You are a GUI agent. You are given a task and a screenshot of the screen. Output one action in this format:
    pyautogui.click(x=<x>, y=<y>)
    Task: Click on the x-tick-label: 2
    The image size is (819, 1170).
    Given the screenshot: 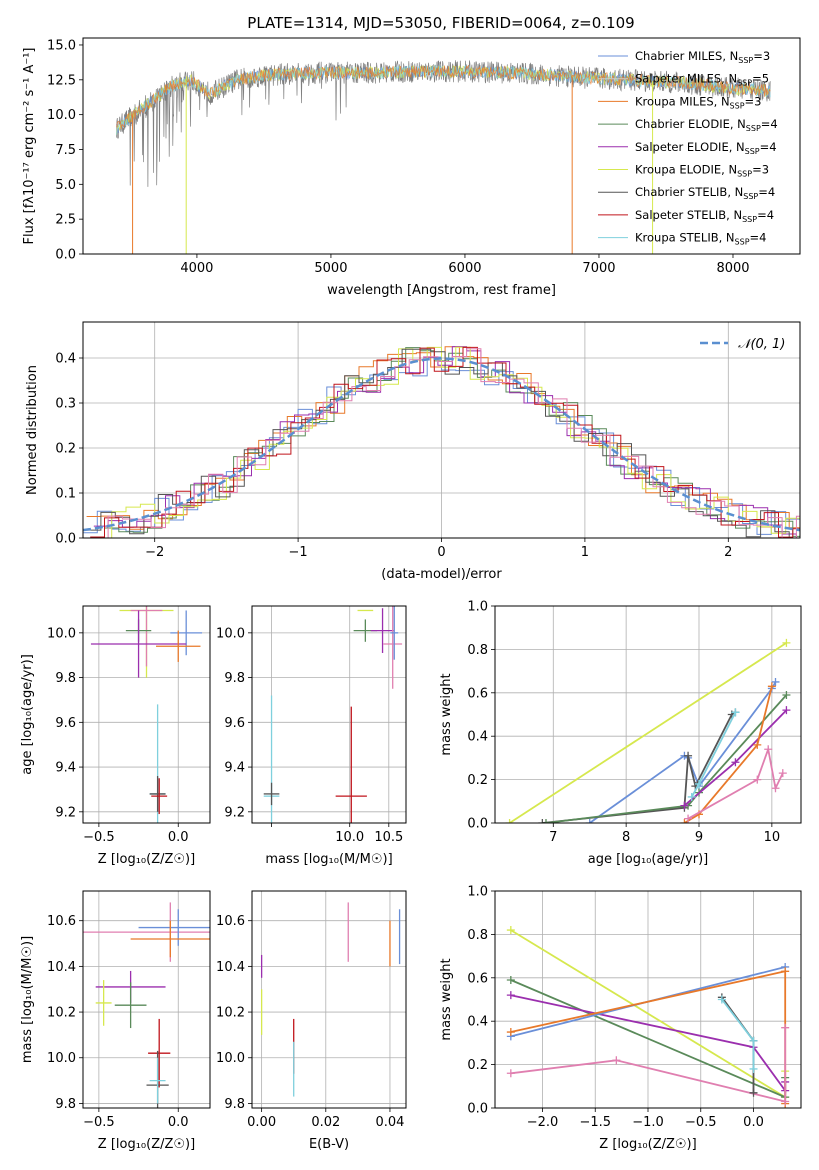 What is the action you would take?
    pyautogui.click(x=728, y=552)
    